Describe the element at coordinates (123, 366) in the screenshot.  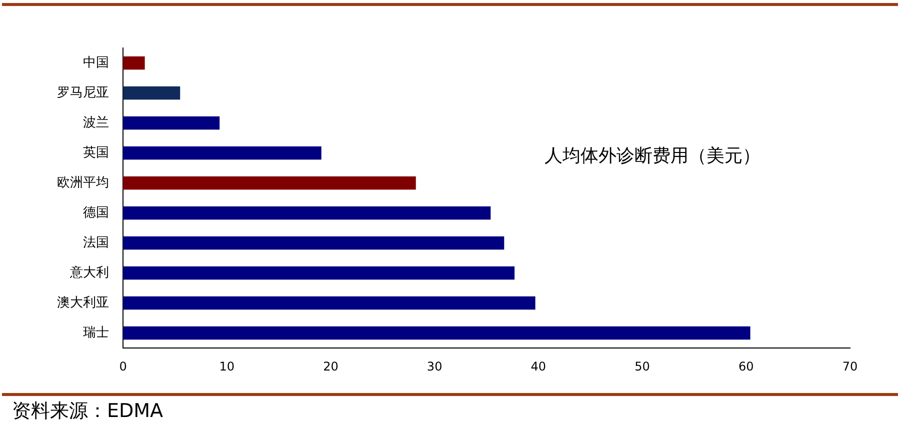
I see `x-tick-label: 0` at that location.